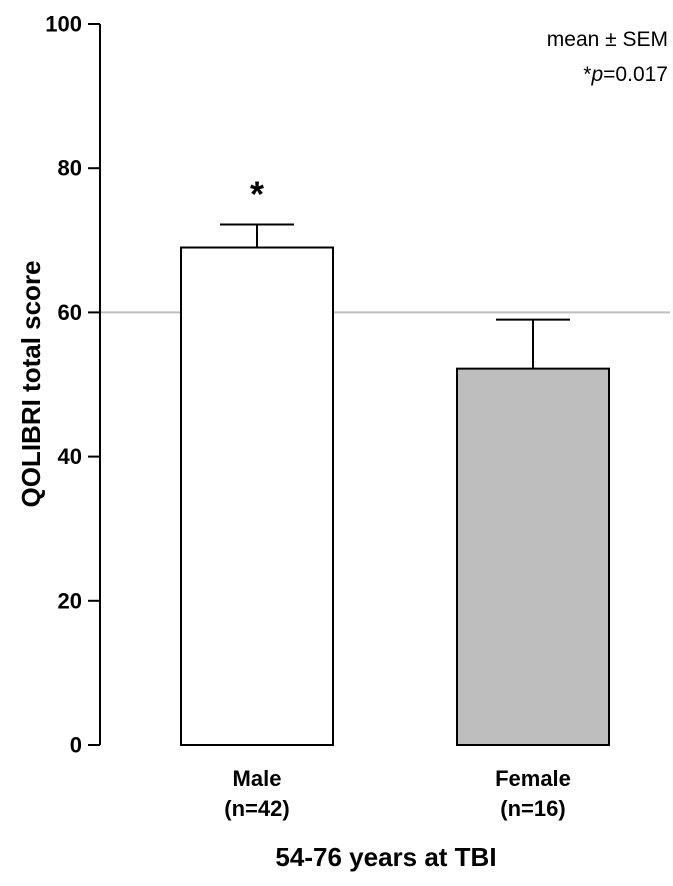 Image resolution: width=673 pixels, height=886 pixels. Describe the element at coordinates (31, 383) in the screenshot. I see `y-axis-title: QOLIBRI total score` at that location.